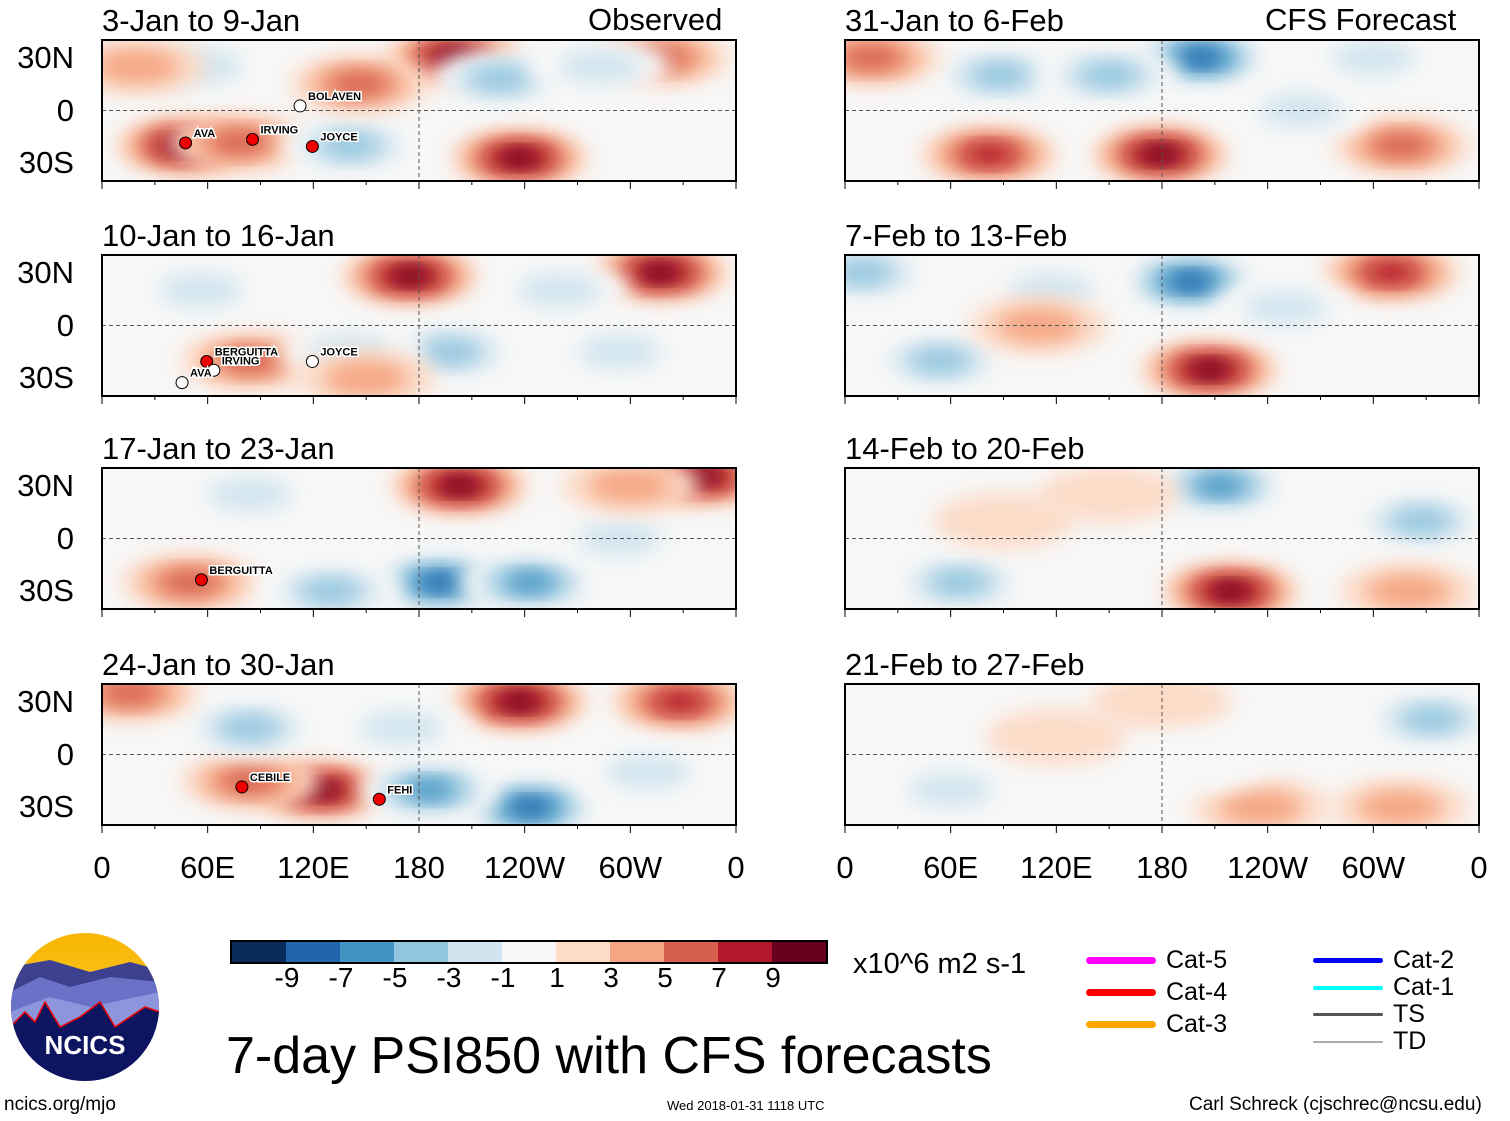  I want to click on legend-label: Cat-5, so click(1197, 960).